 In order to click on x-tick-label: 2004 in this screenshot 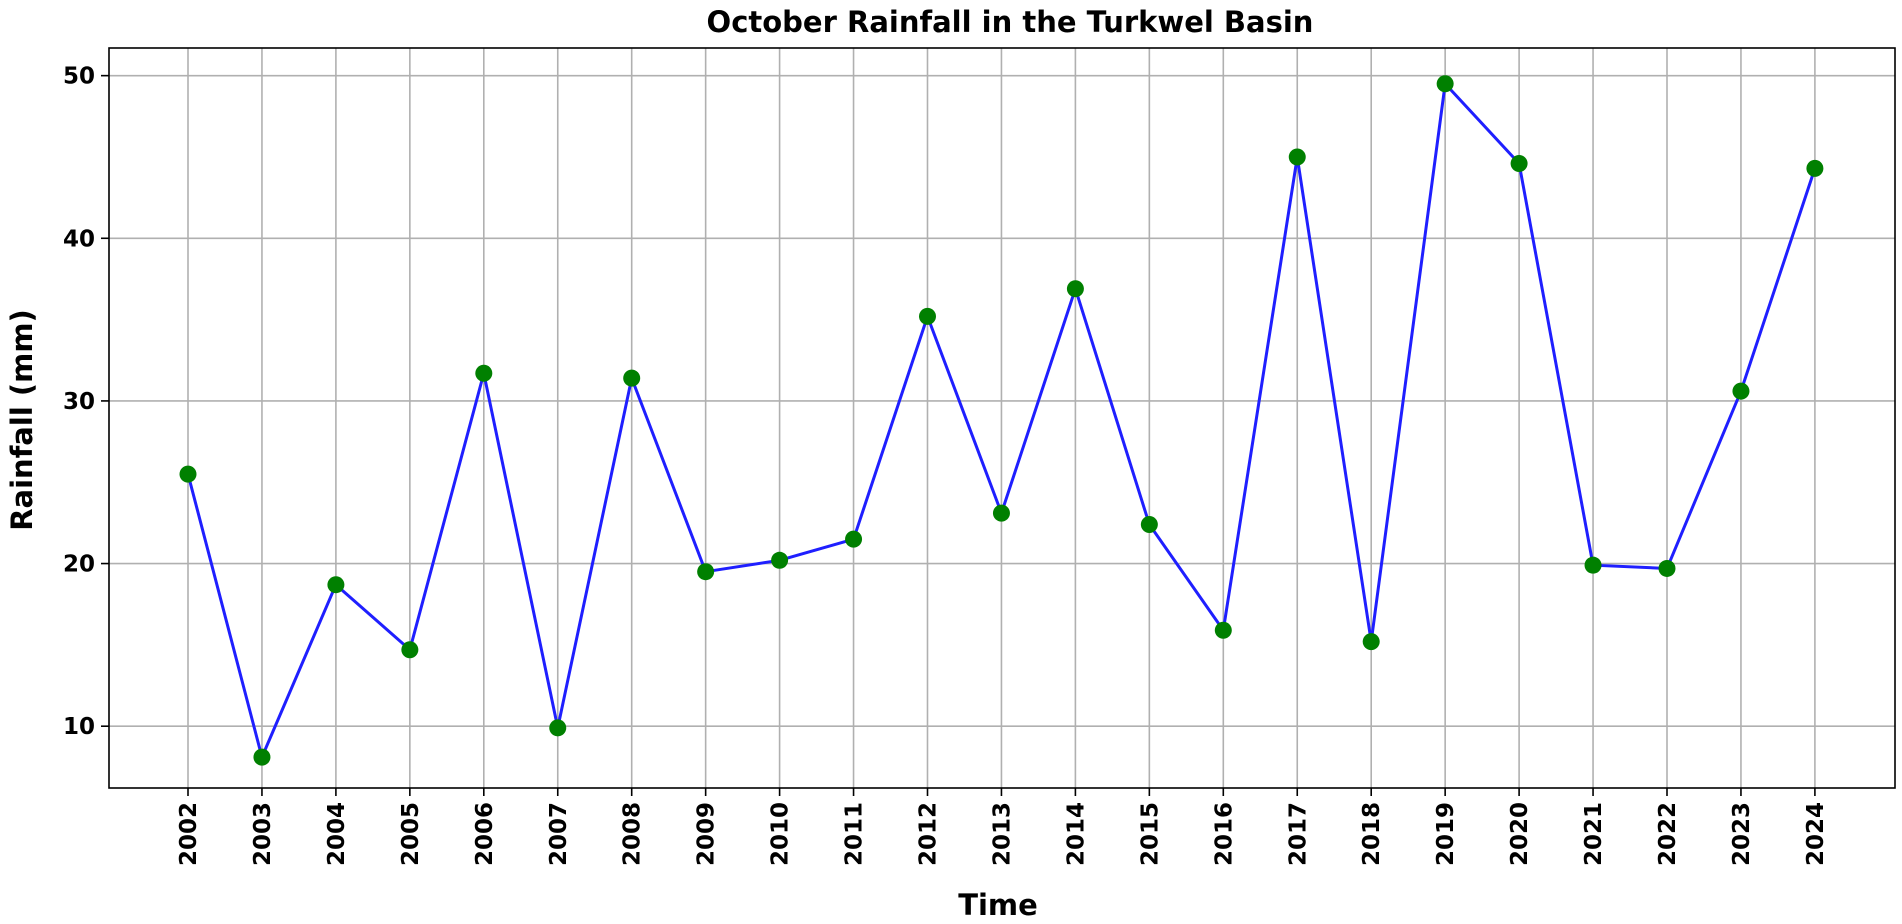, I will do `click(337, 834)`.